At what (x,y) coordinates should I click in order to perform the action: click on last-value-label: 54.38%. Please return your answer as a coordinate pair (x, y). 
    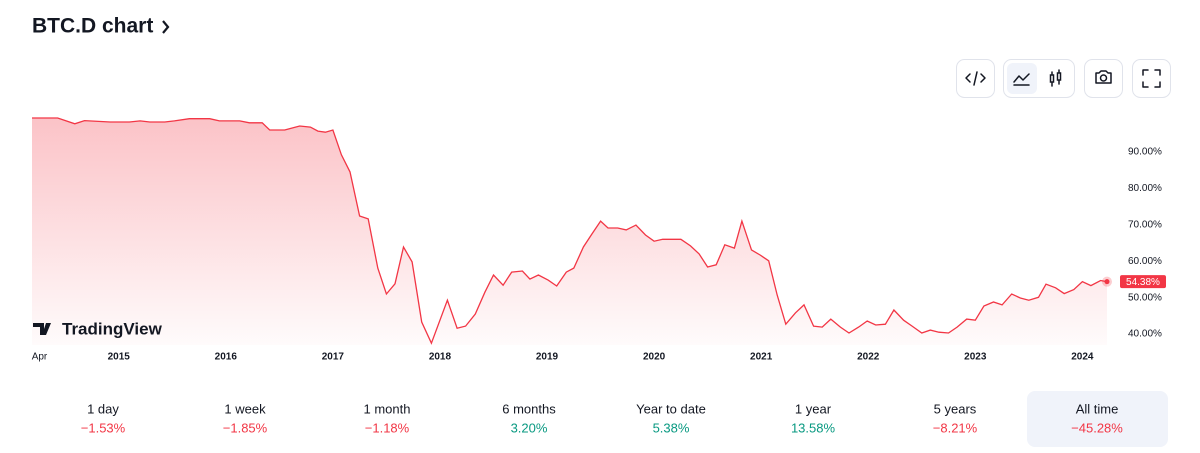
    Looking at the image, I should click on (1143, 282).